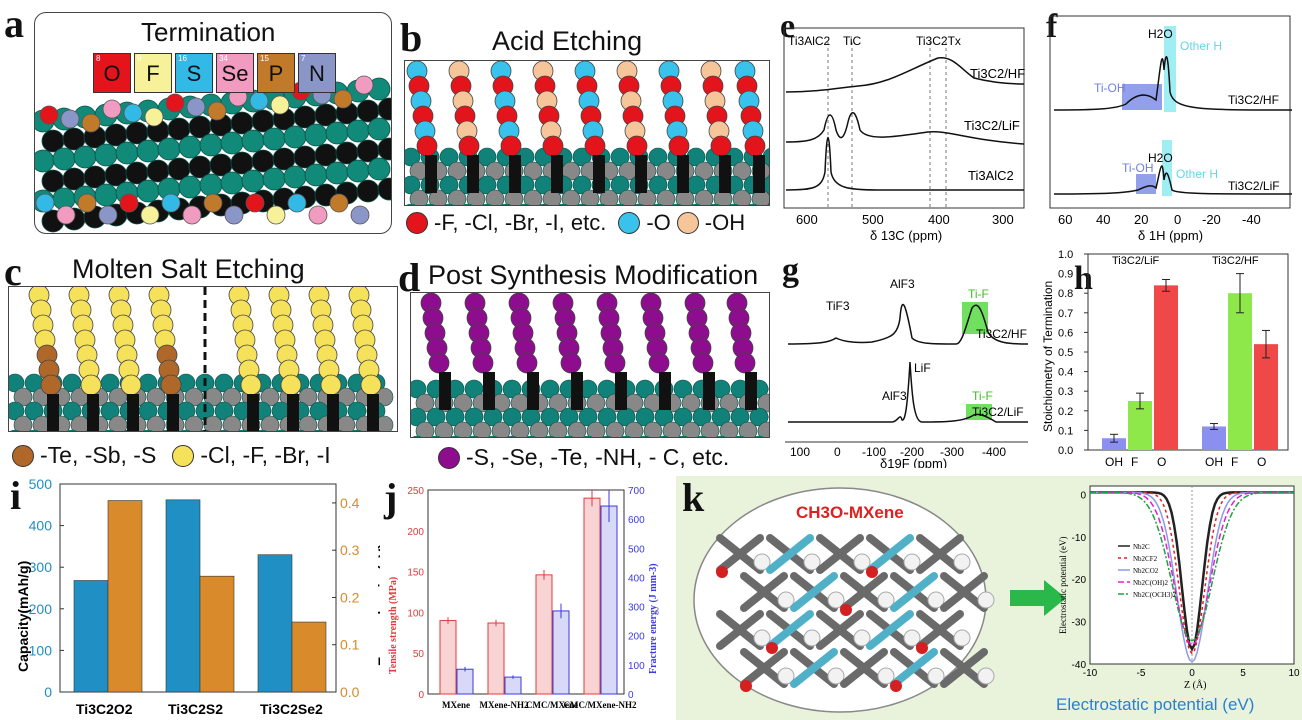 The width and height of the screenshot is (1302, 720). I want to click on x-tick-label: Ti3C2S2, so click(195, 709).